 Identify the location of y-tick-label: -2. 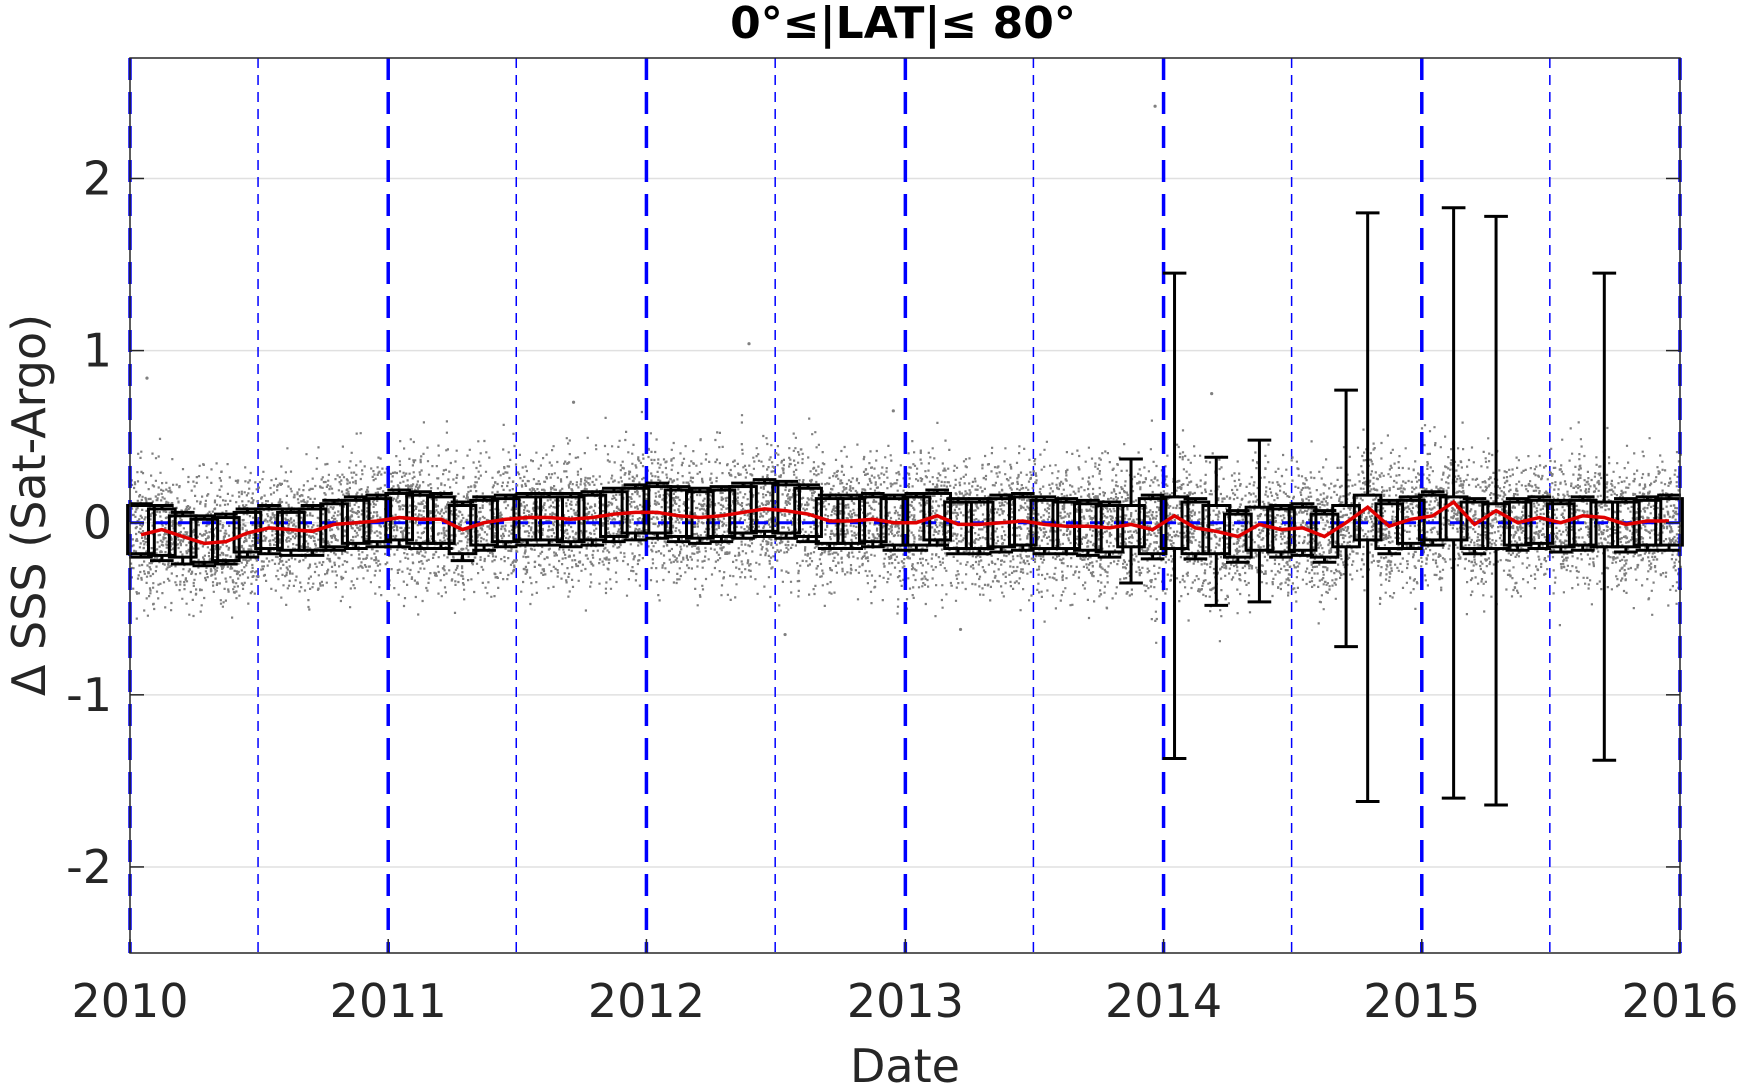
(89, 867).